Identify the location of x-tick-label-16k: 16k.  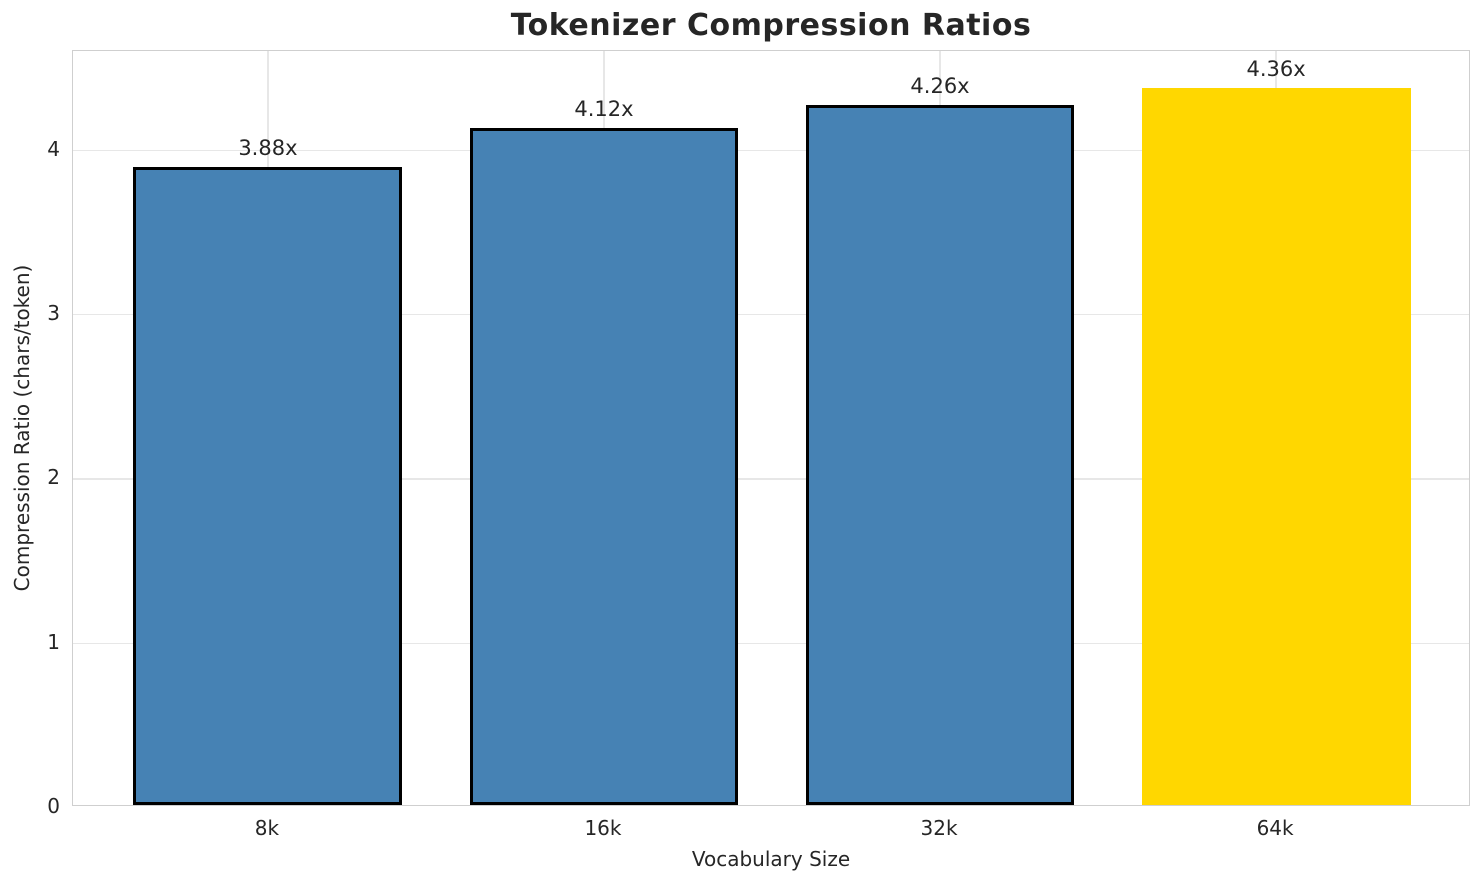
(603, 828).